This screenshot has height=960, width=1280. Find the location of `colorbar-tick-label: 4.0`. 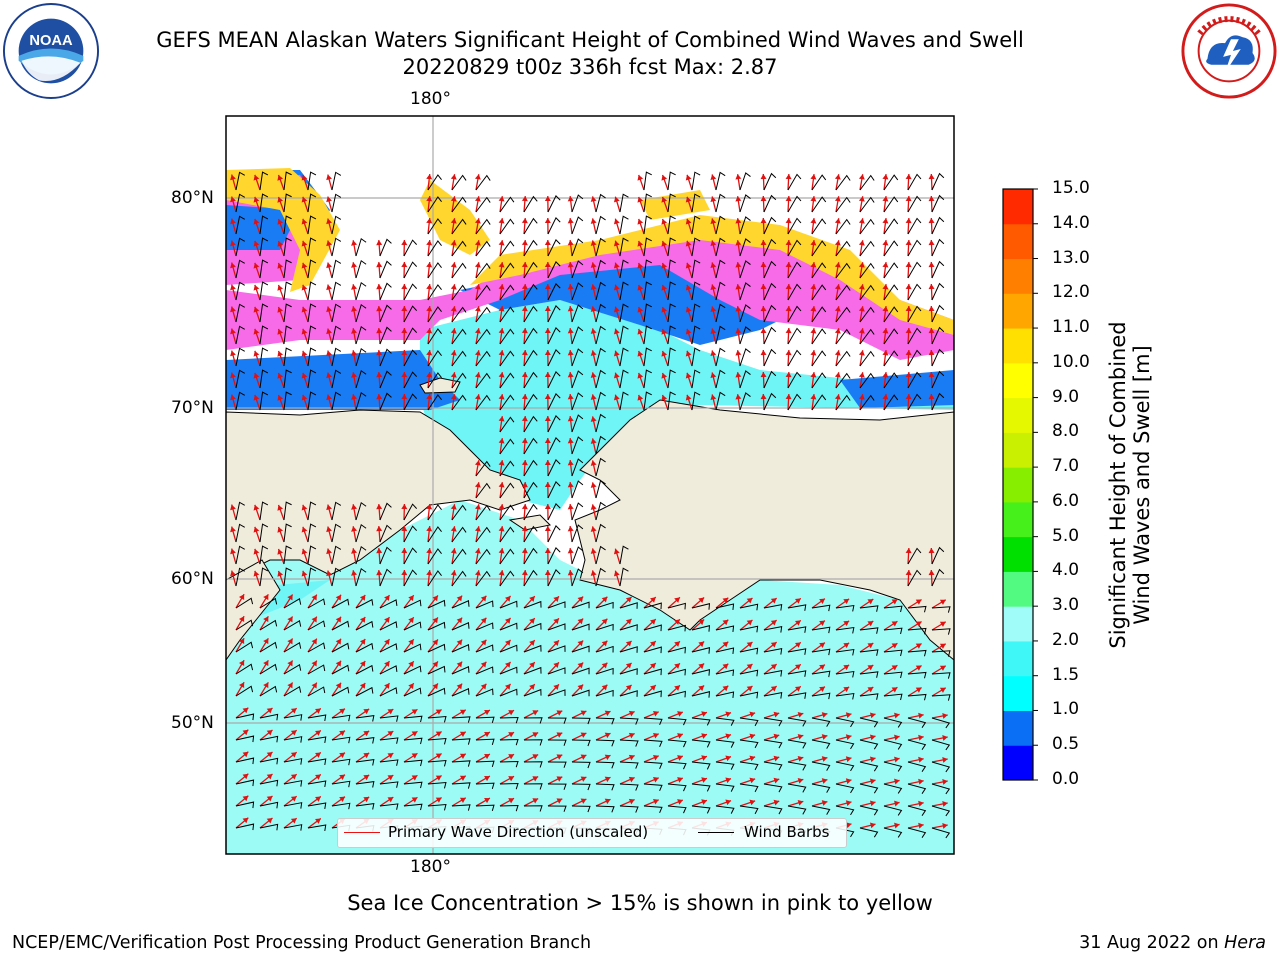

colorbar-tick-label: 4.0 is located at coordinates (1066, 570).